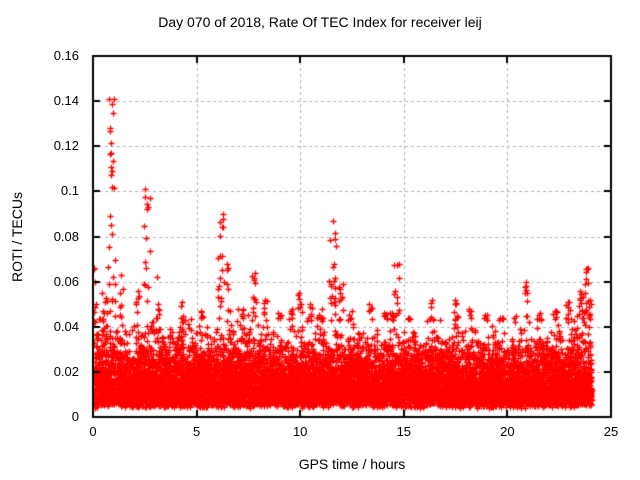 Image resolution: width=640 pixels, height=480 pixels. What do you see at coordinates (93, 431) in the screenshot?
I see `x-tick-label: 0` at bounding box center [93, 431].